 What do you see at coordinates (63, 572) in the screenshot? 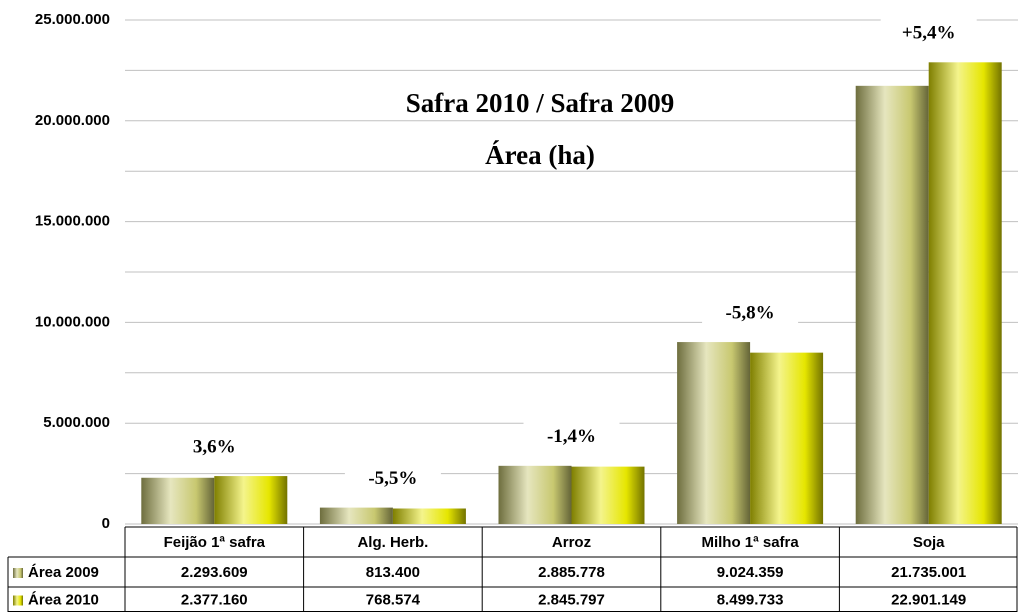
I see `legend-label: Área 2009` at bounding box center [63, 572].